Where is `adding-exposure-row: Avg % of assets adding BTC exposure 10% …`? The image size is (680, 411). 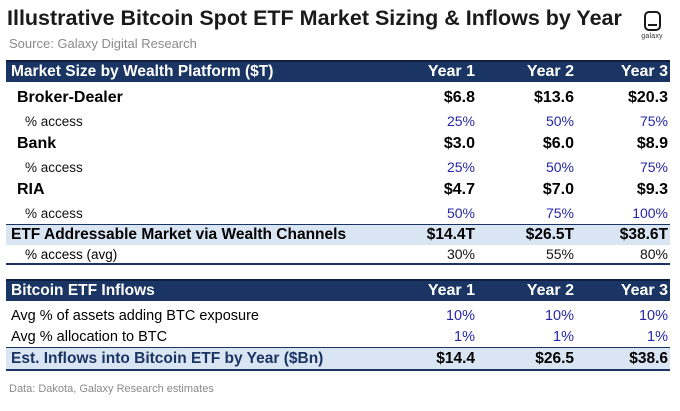 adding-exposure-row: Avg % of assets adding BTC exposure 10% … is located at coordinates (338, 315).